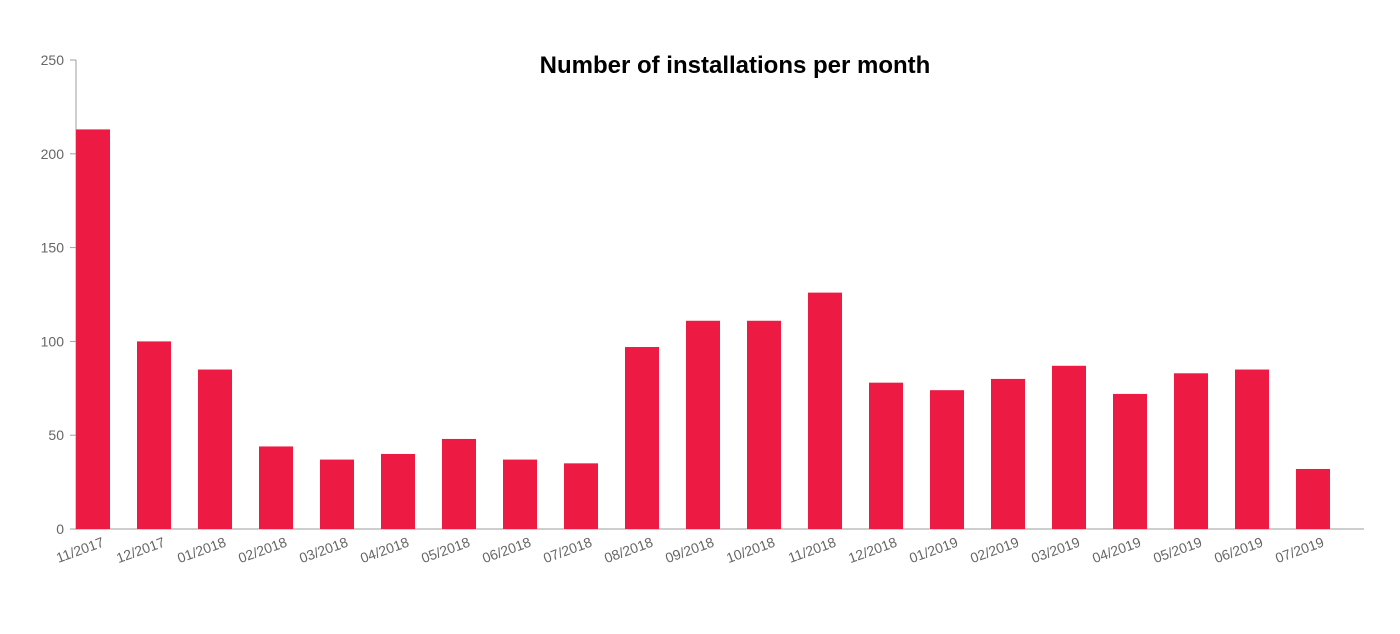 The image size is (1400, 634). Describe the element at coordinates (994, 550) in the screenshot. I see `x-tick-label: 02/2019` at that location.